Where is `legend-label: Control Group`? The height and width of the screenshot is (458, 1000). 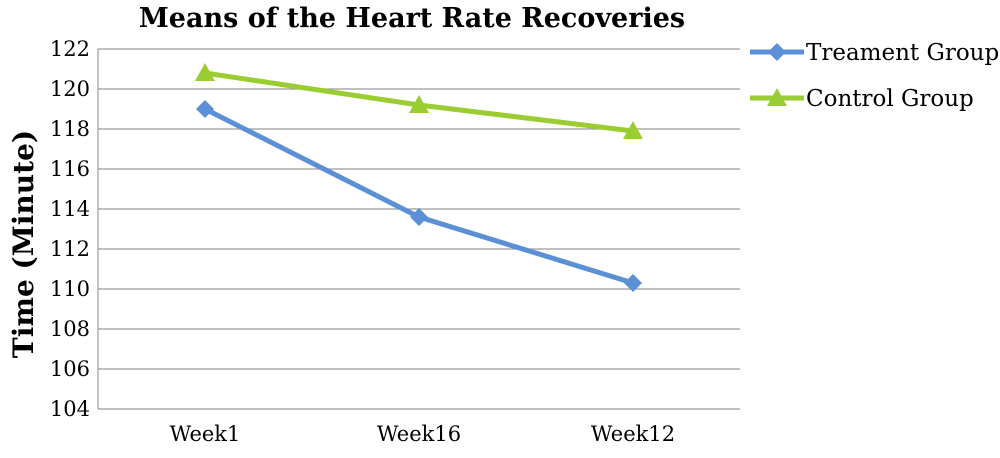
legend-label: Control Group is located at coordinates (890, 99).